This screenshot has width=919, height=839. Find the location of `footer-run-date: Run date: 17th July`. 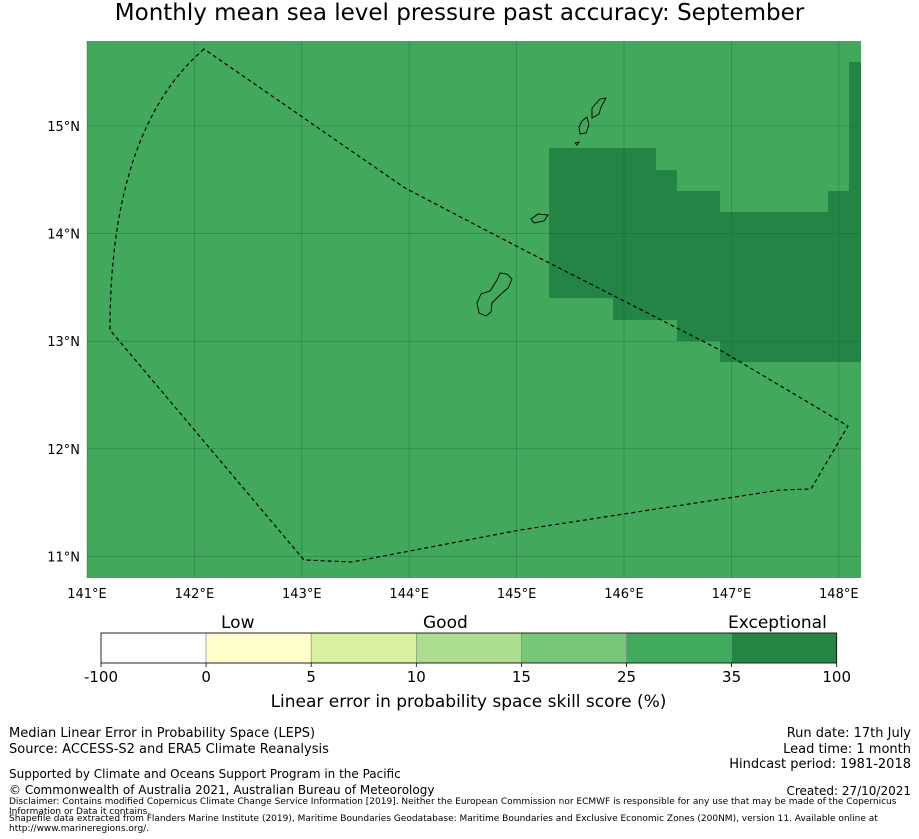

footer-run-date: Run date: 17th July is located at coordinates (848, 733).